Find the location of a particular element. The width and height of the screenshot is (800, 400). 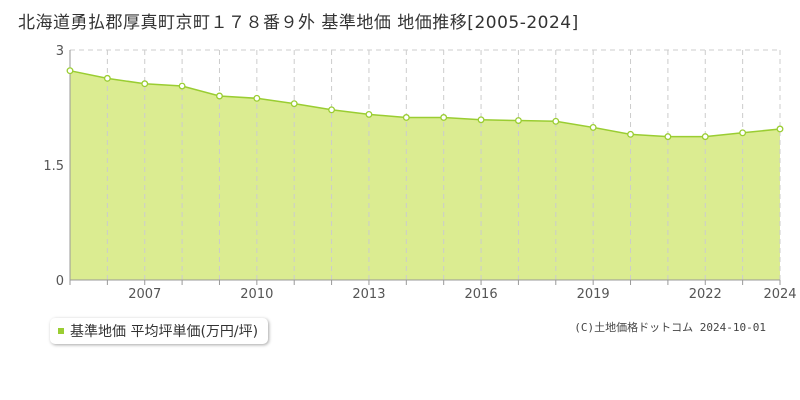

data-point-2008 is located at coordinates (182, 86).